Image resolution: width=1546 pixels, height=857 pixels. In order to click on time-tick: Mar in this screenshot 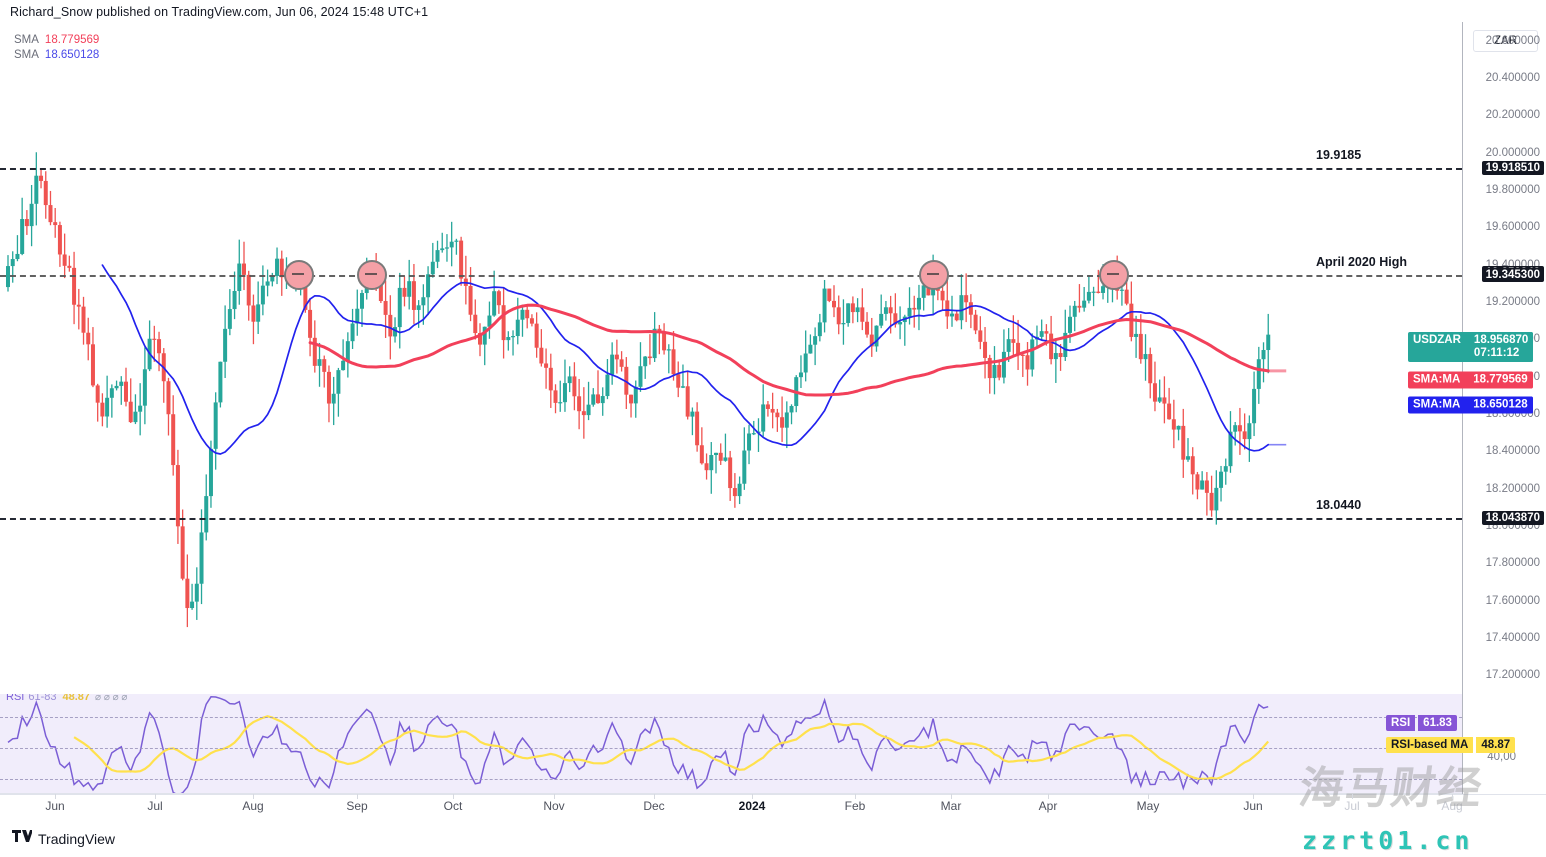, I will do `click(951, 806)`.